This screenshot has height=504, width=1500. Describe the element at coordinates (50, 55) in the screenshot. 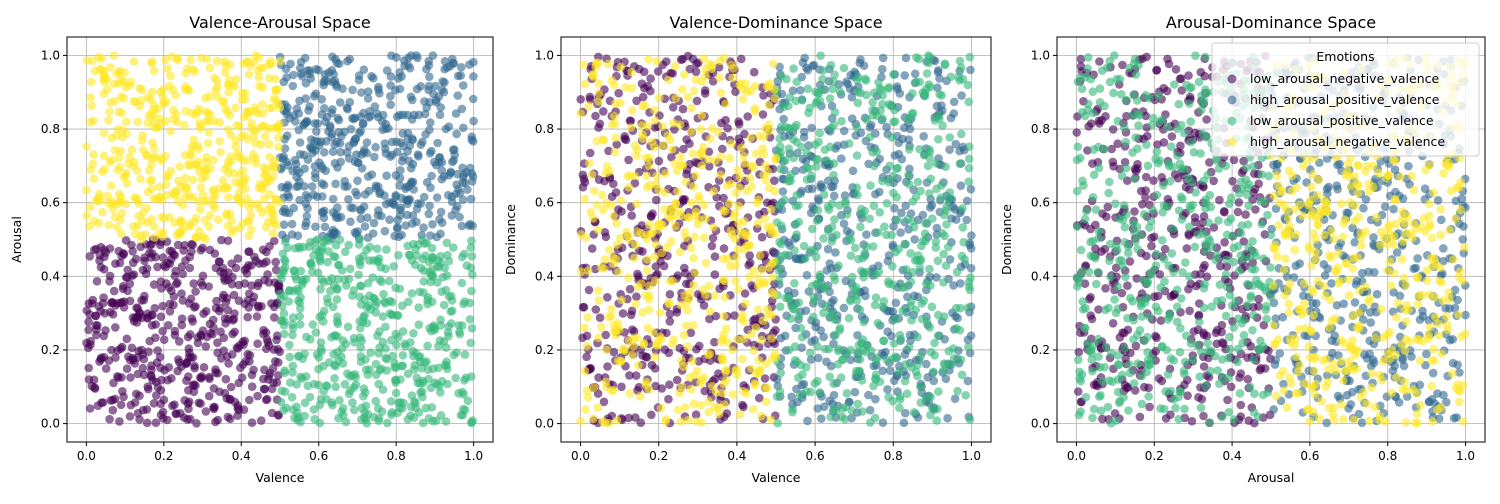

I see `y-tick-label: 1.0` at that location.